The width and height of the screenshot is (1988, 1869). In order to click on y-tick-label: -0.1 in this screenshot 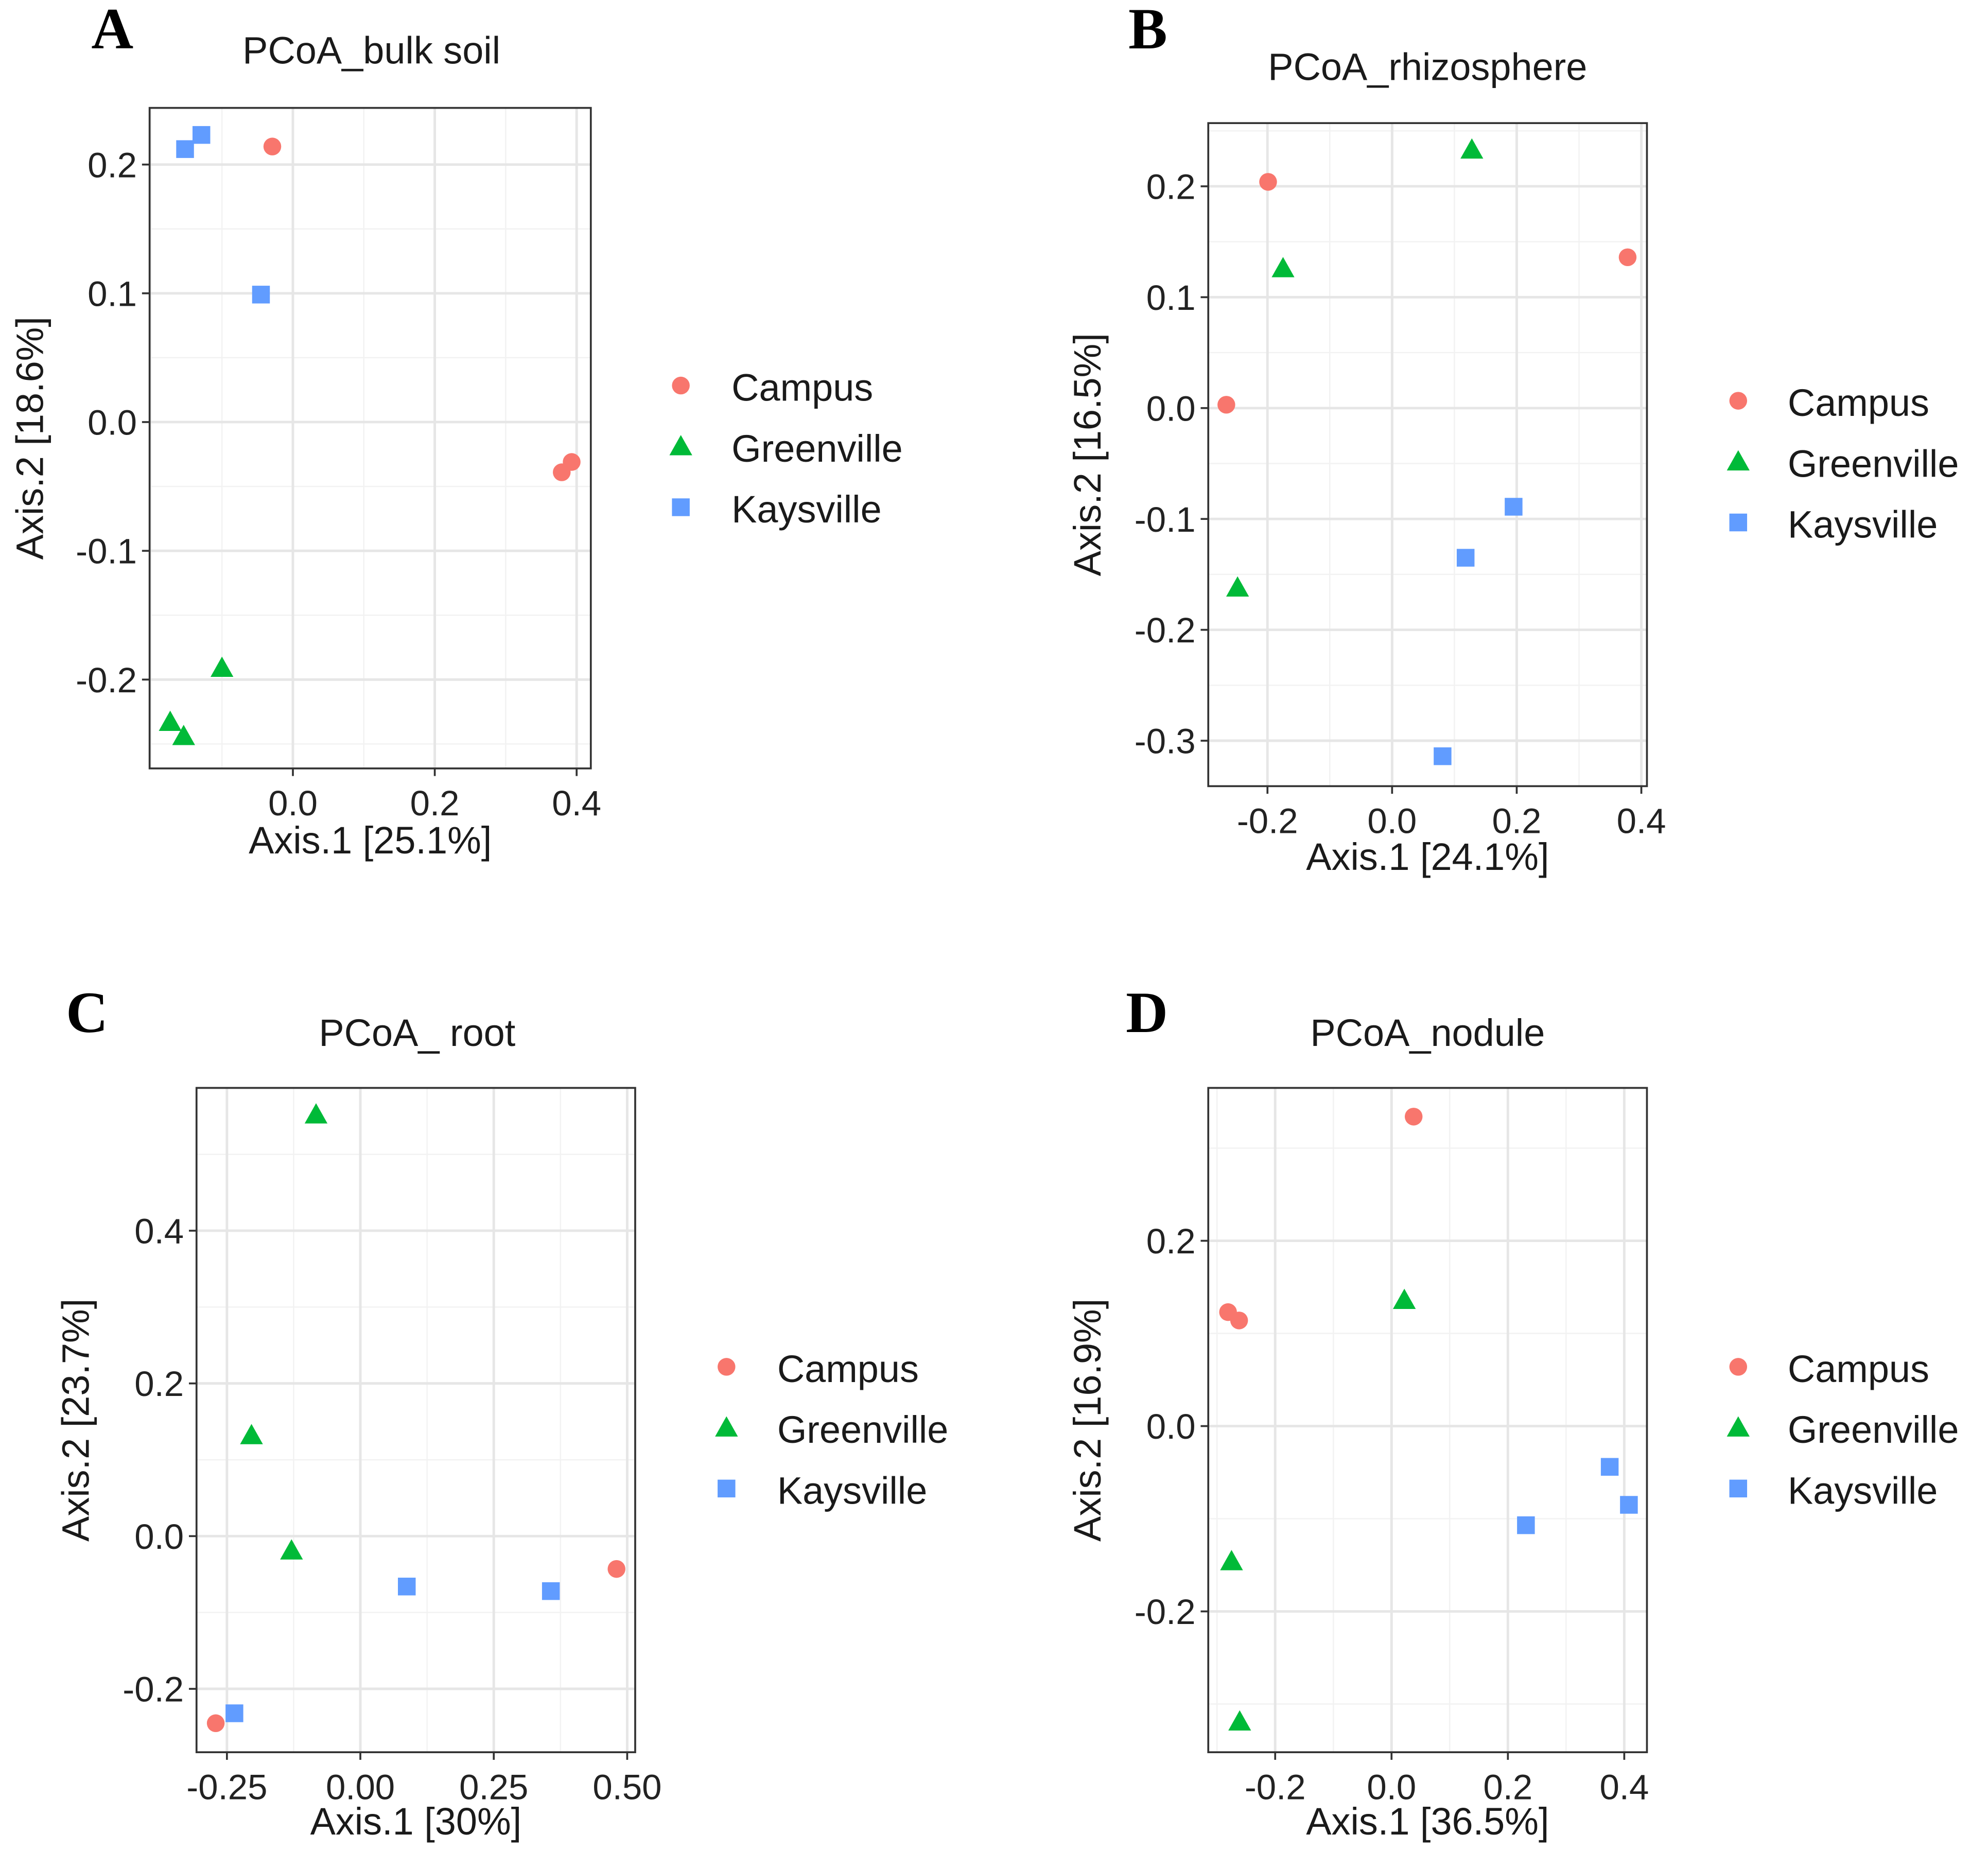, I will do `click(106, 551)`.